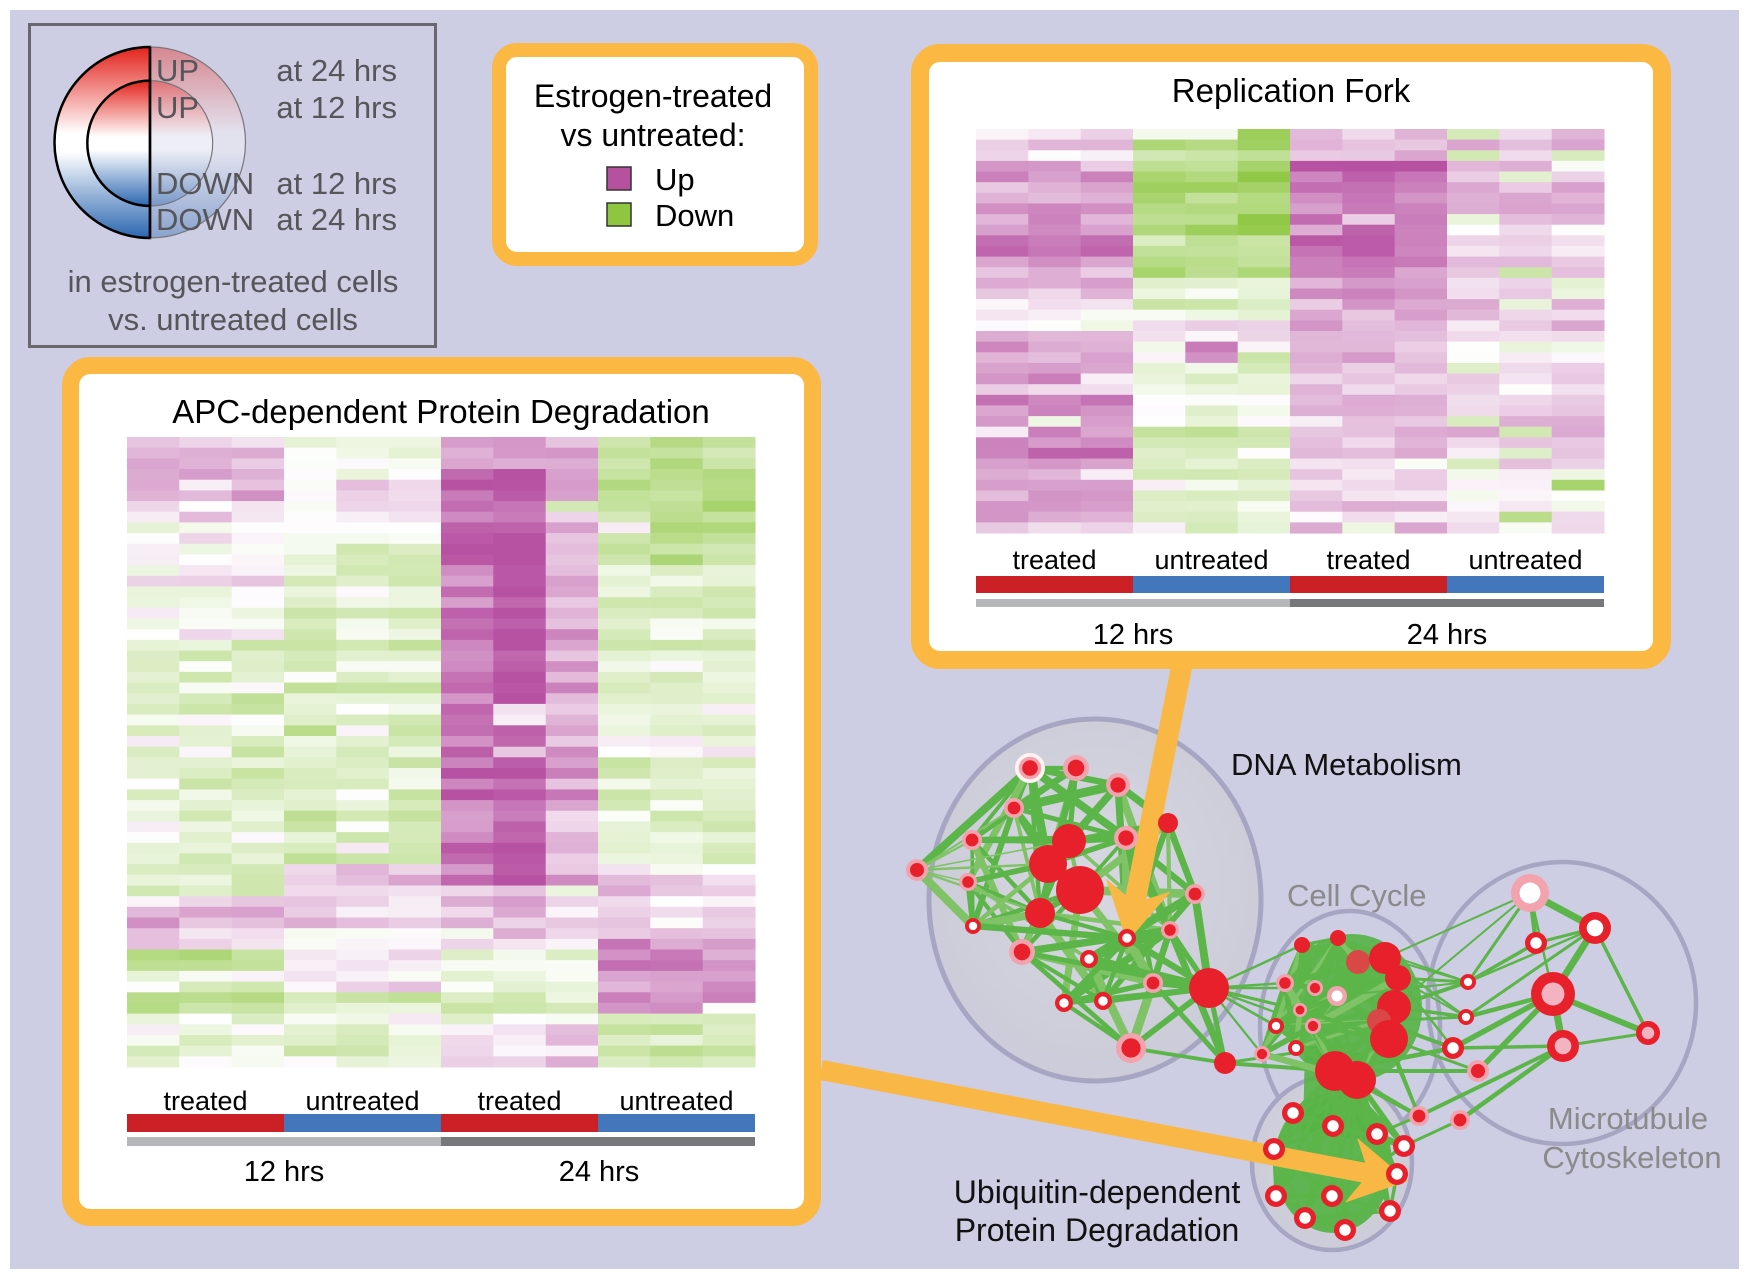  I want to click on svg-text: vs untreated:, so click(653, 135).